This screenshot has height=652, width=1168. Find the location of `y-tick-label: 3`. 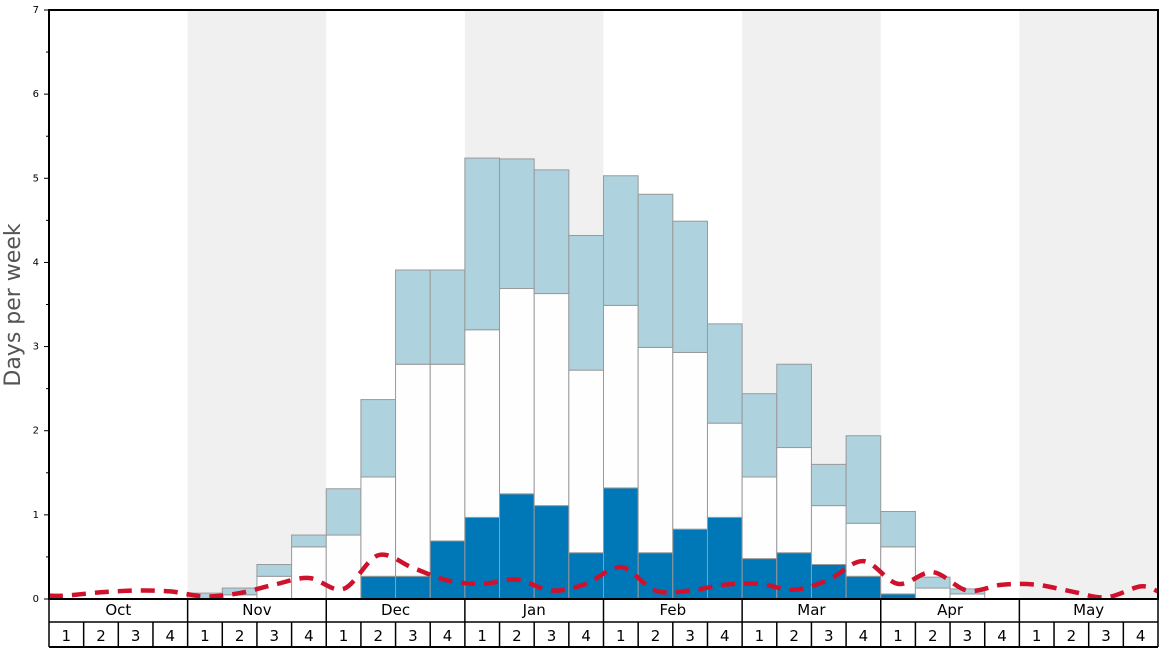

y-tick-label: 3 is located at coordinates (36, 347).